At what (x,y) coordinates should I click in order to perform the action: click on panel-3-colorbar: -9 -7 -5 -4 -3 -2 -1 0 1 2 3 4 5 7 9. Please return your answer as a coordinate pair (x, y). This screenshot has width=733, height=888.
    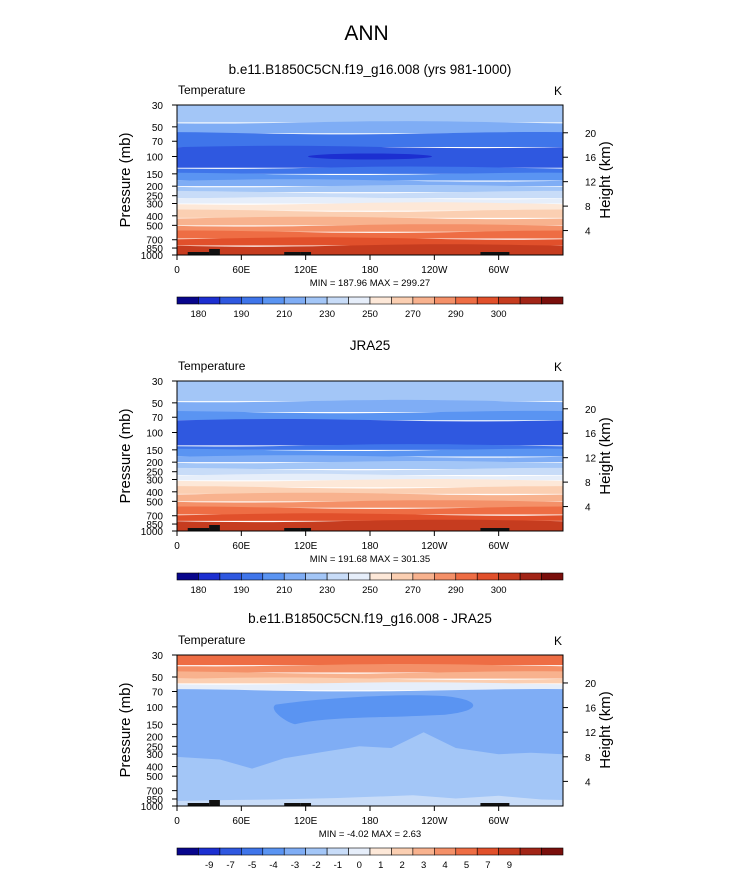
    Looking at the image, I should click on (370, 859).